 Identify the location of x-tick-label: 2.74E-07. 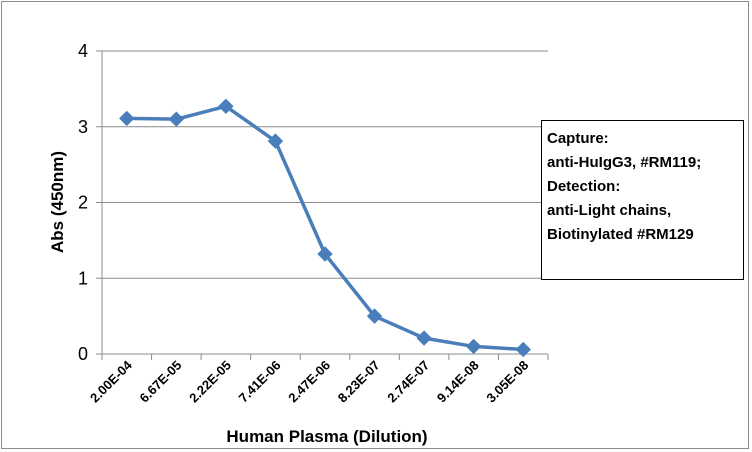
(408, 382).